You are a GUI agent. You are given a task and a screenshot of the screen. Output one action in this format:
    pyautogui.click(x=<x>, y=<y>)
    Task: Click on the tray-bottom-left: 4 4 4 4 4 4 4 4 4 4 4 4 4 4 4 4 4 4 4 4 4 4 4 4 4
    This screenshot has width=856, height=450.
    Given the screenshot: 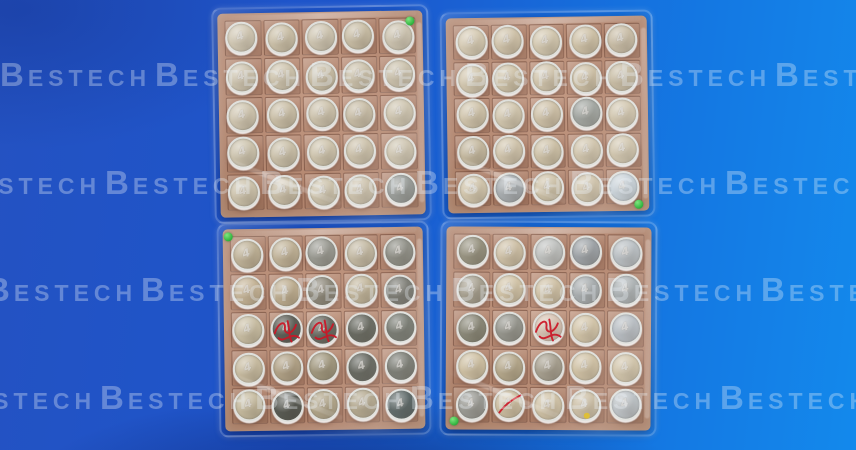 What is the action you would take?
    pyautogui.click(x=324, y=329)
    